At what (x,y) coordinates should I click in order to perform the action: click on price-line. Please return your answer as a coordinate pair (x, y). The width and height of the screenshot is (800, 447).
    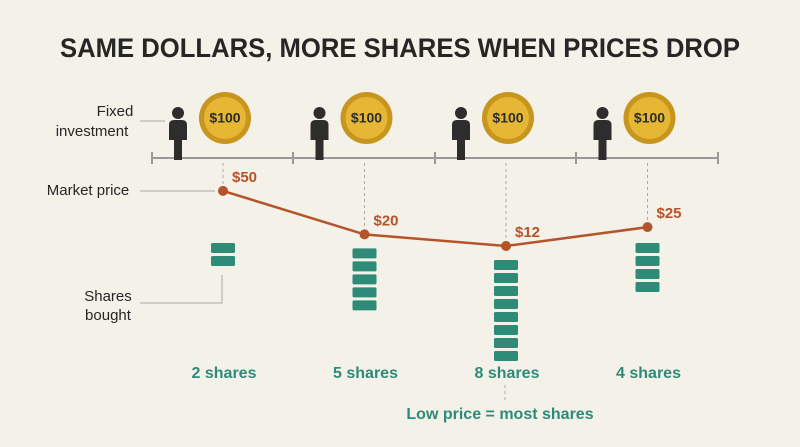
    Looking at the image, I should click on (435, 218).